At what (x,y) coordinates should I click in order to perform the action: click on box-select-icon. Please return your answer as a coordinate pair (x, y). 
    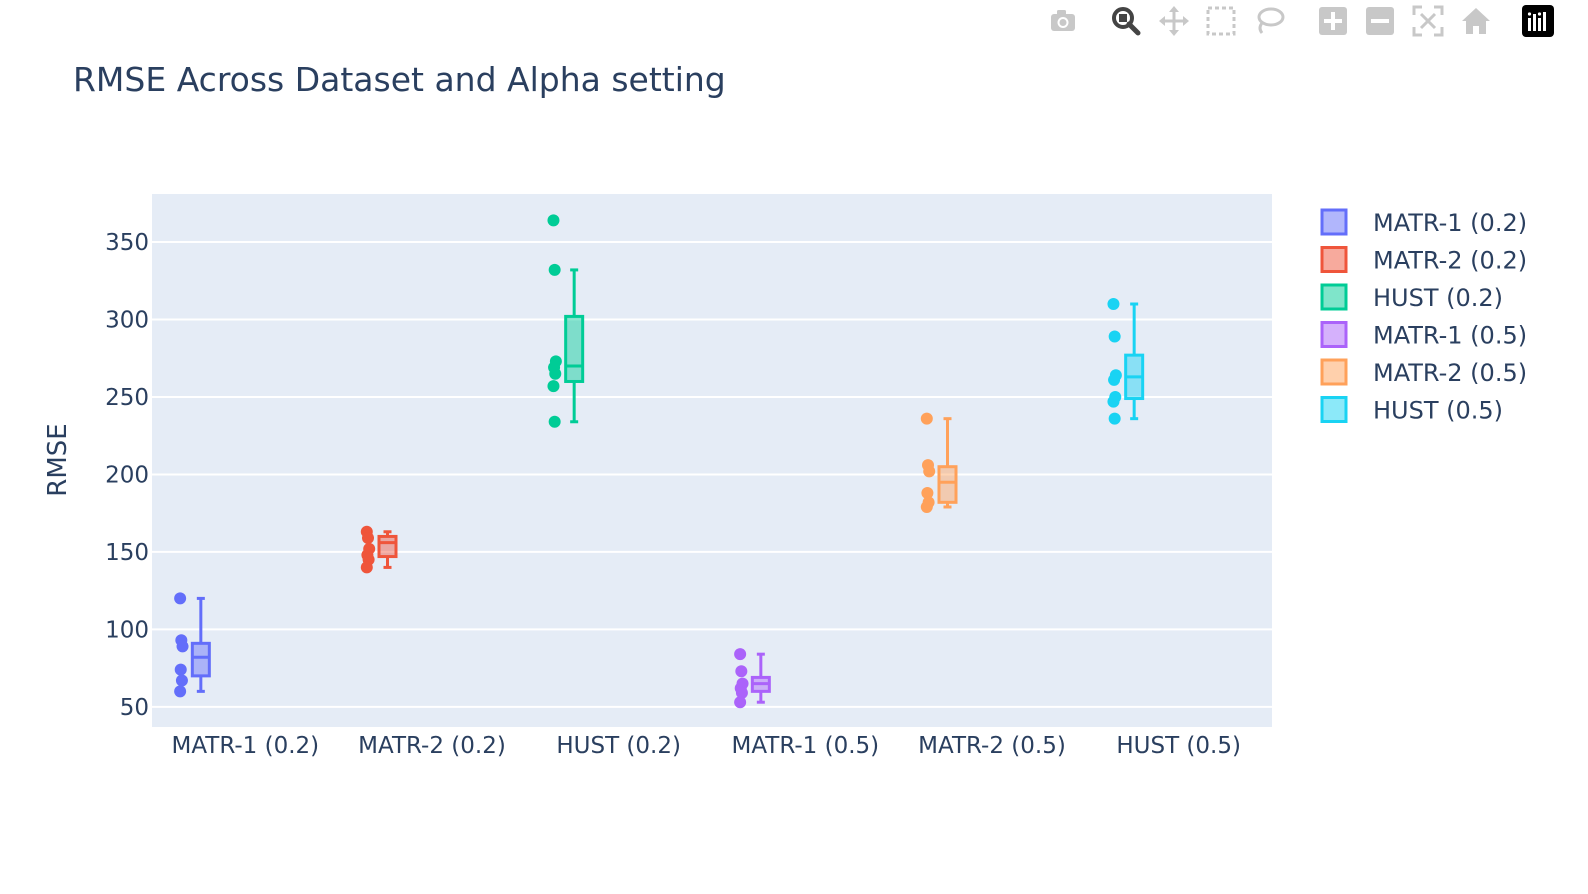
    Looking at the image, I should click on (1221, 21).